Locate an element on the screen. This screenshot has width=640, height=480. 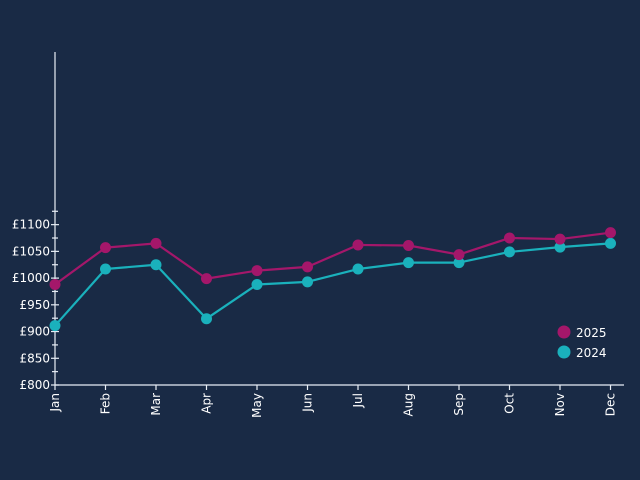
y-tick-label: £1050 is located at coordinates (31, 251).